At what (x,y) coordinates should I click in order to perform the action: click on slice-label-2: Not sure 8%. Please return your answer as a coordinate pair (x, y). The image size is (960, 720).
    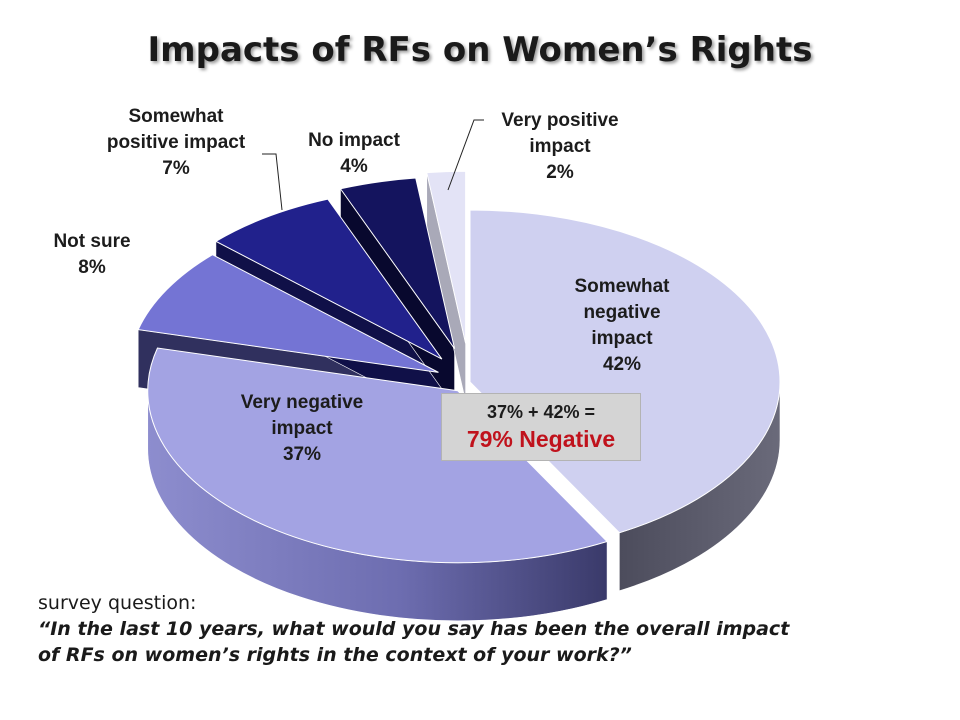
    Looking at the image, I should click on (91, 255).